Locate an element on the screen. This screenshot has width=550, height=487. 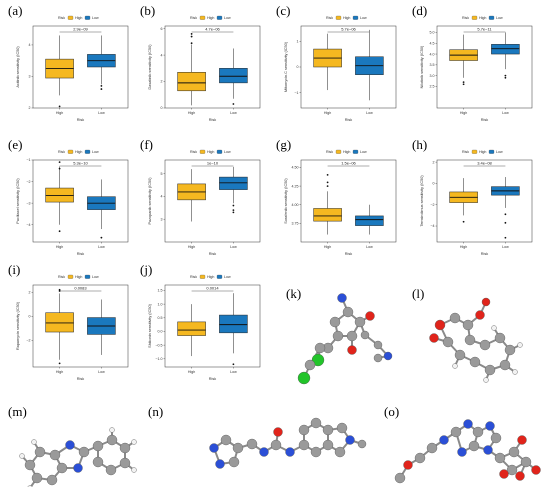
y-axis-label: Shikonin sensitivity (IC50) is located at coordinates (150, 325).